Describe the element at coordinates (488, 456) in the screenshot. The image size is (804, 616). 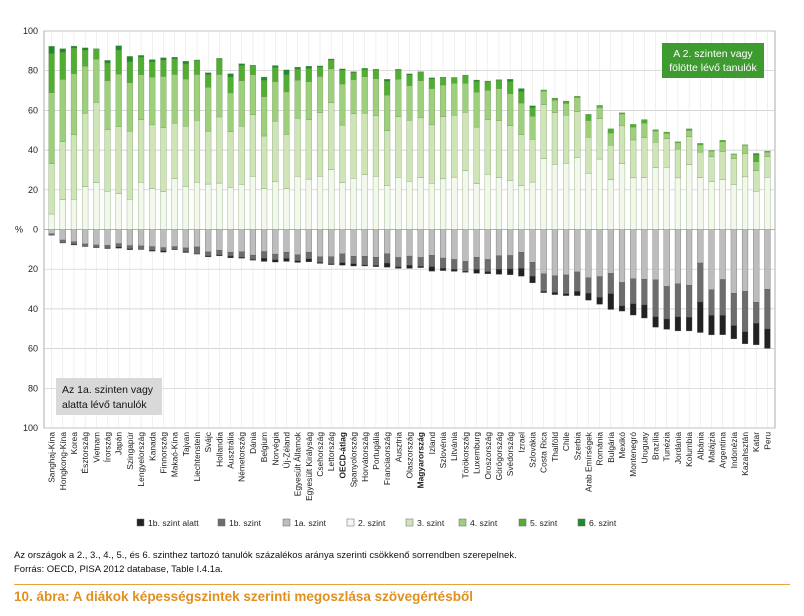
I see `country-label: Oroszország` at that location.